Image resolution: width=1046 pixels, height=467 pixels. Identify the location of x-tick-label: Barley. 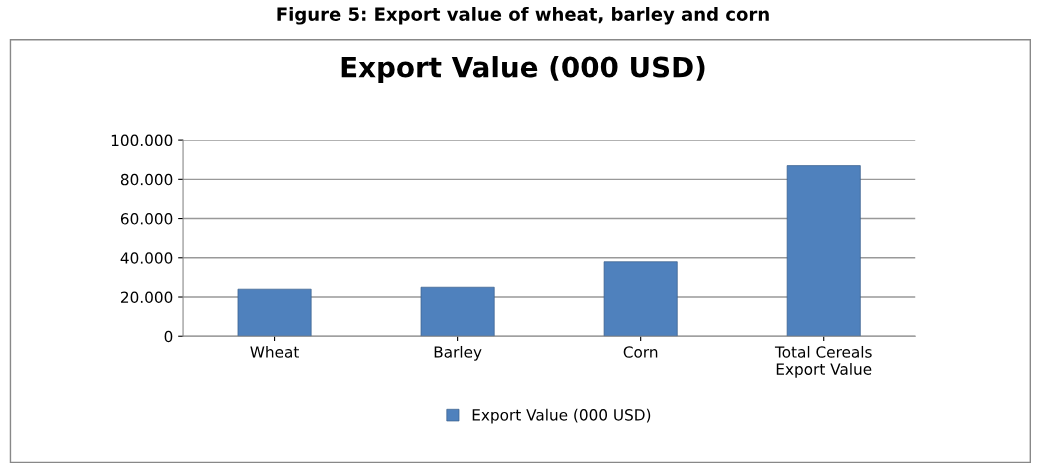
(458, 353).